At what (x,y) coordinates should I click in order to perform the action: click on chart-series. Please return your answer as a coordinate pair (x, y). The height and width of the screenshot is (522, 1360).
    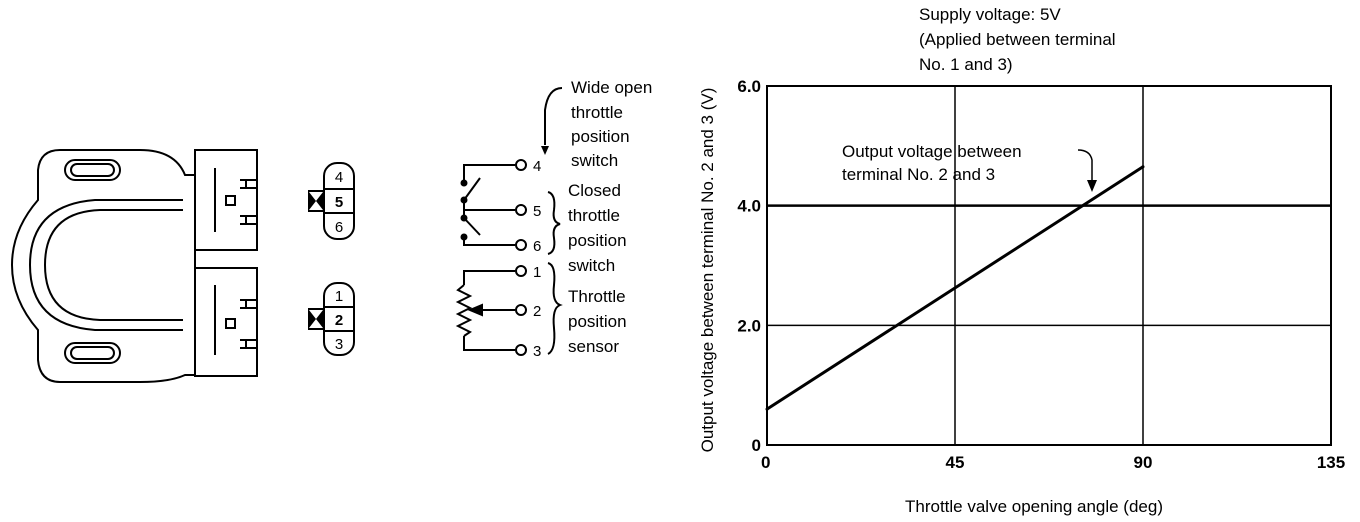
    Looking at the image, I should click on (955, 288).